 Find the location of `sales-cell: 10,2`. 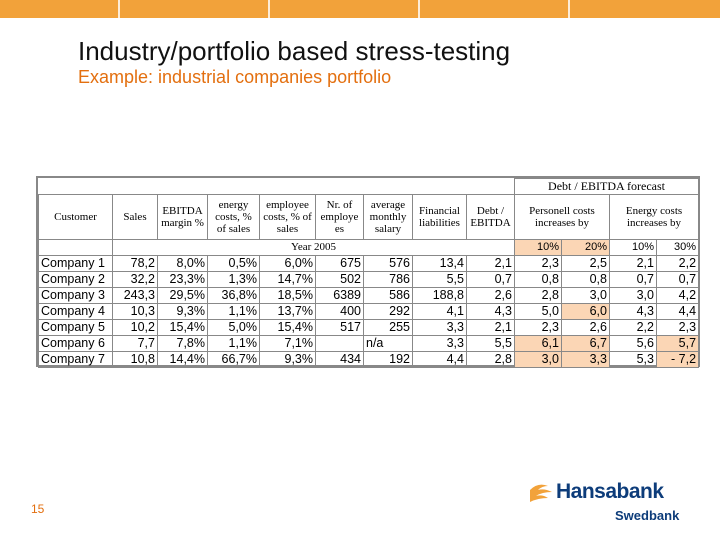

sales-cell: 10,2 is located at coordinates (135, 327).